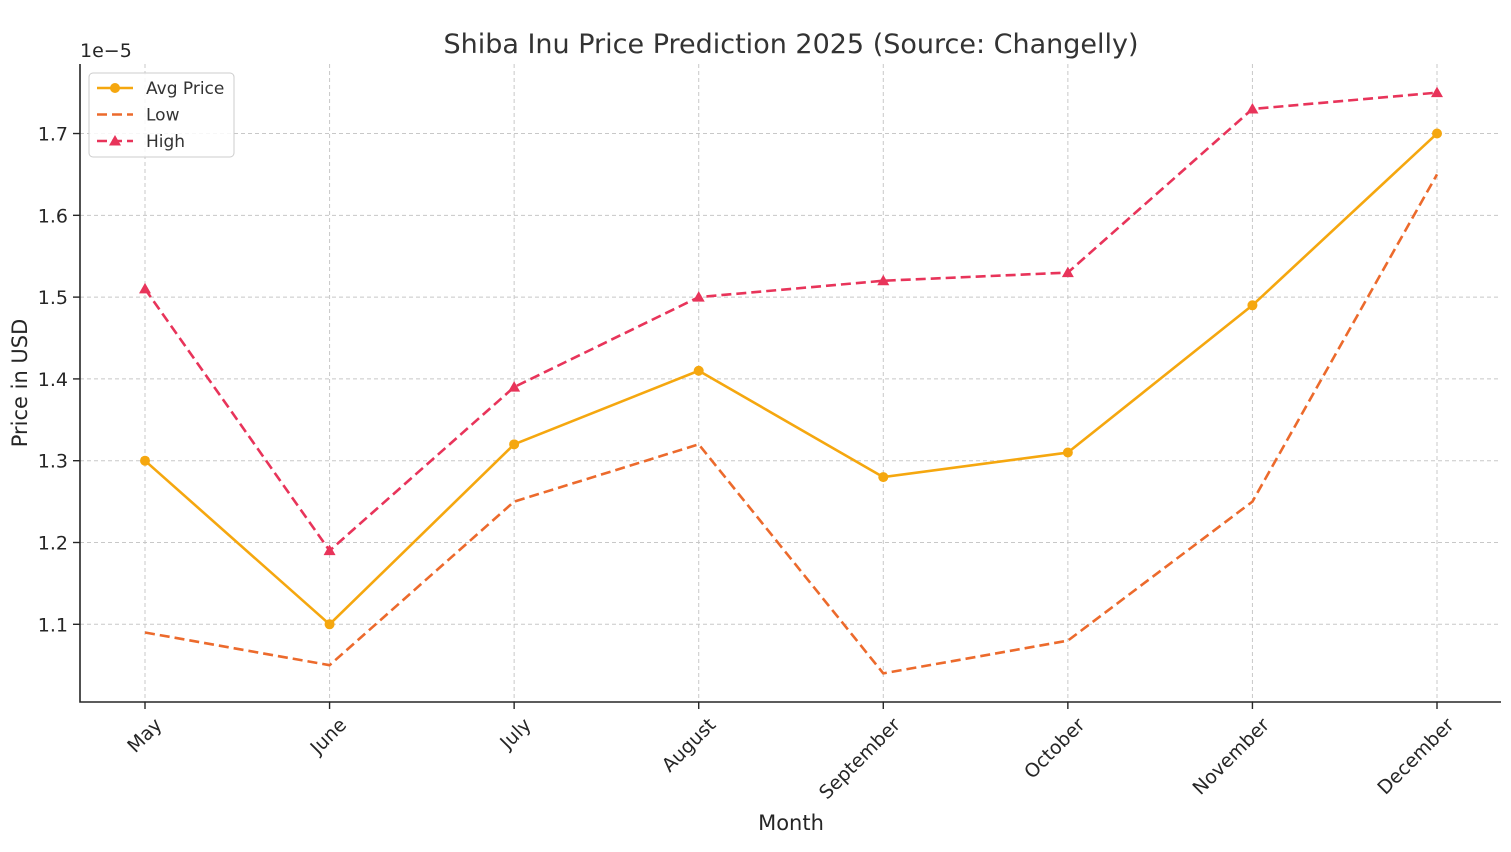  Describe the element at coordinates (53, 380) in the screenshot. I see `y-tick-label: 1.4` at that location.